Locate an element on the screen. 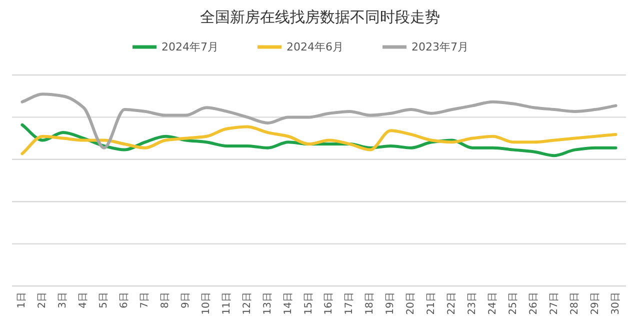 The image size is (640, 333). x-tick-label: 10日 is located at coordinates (206, 303).